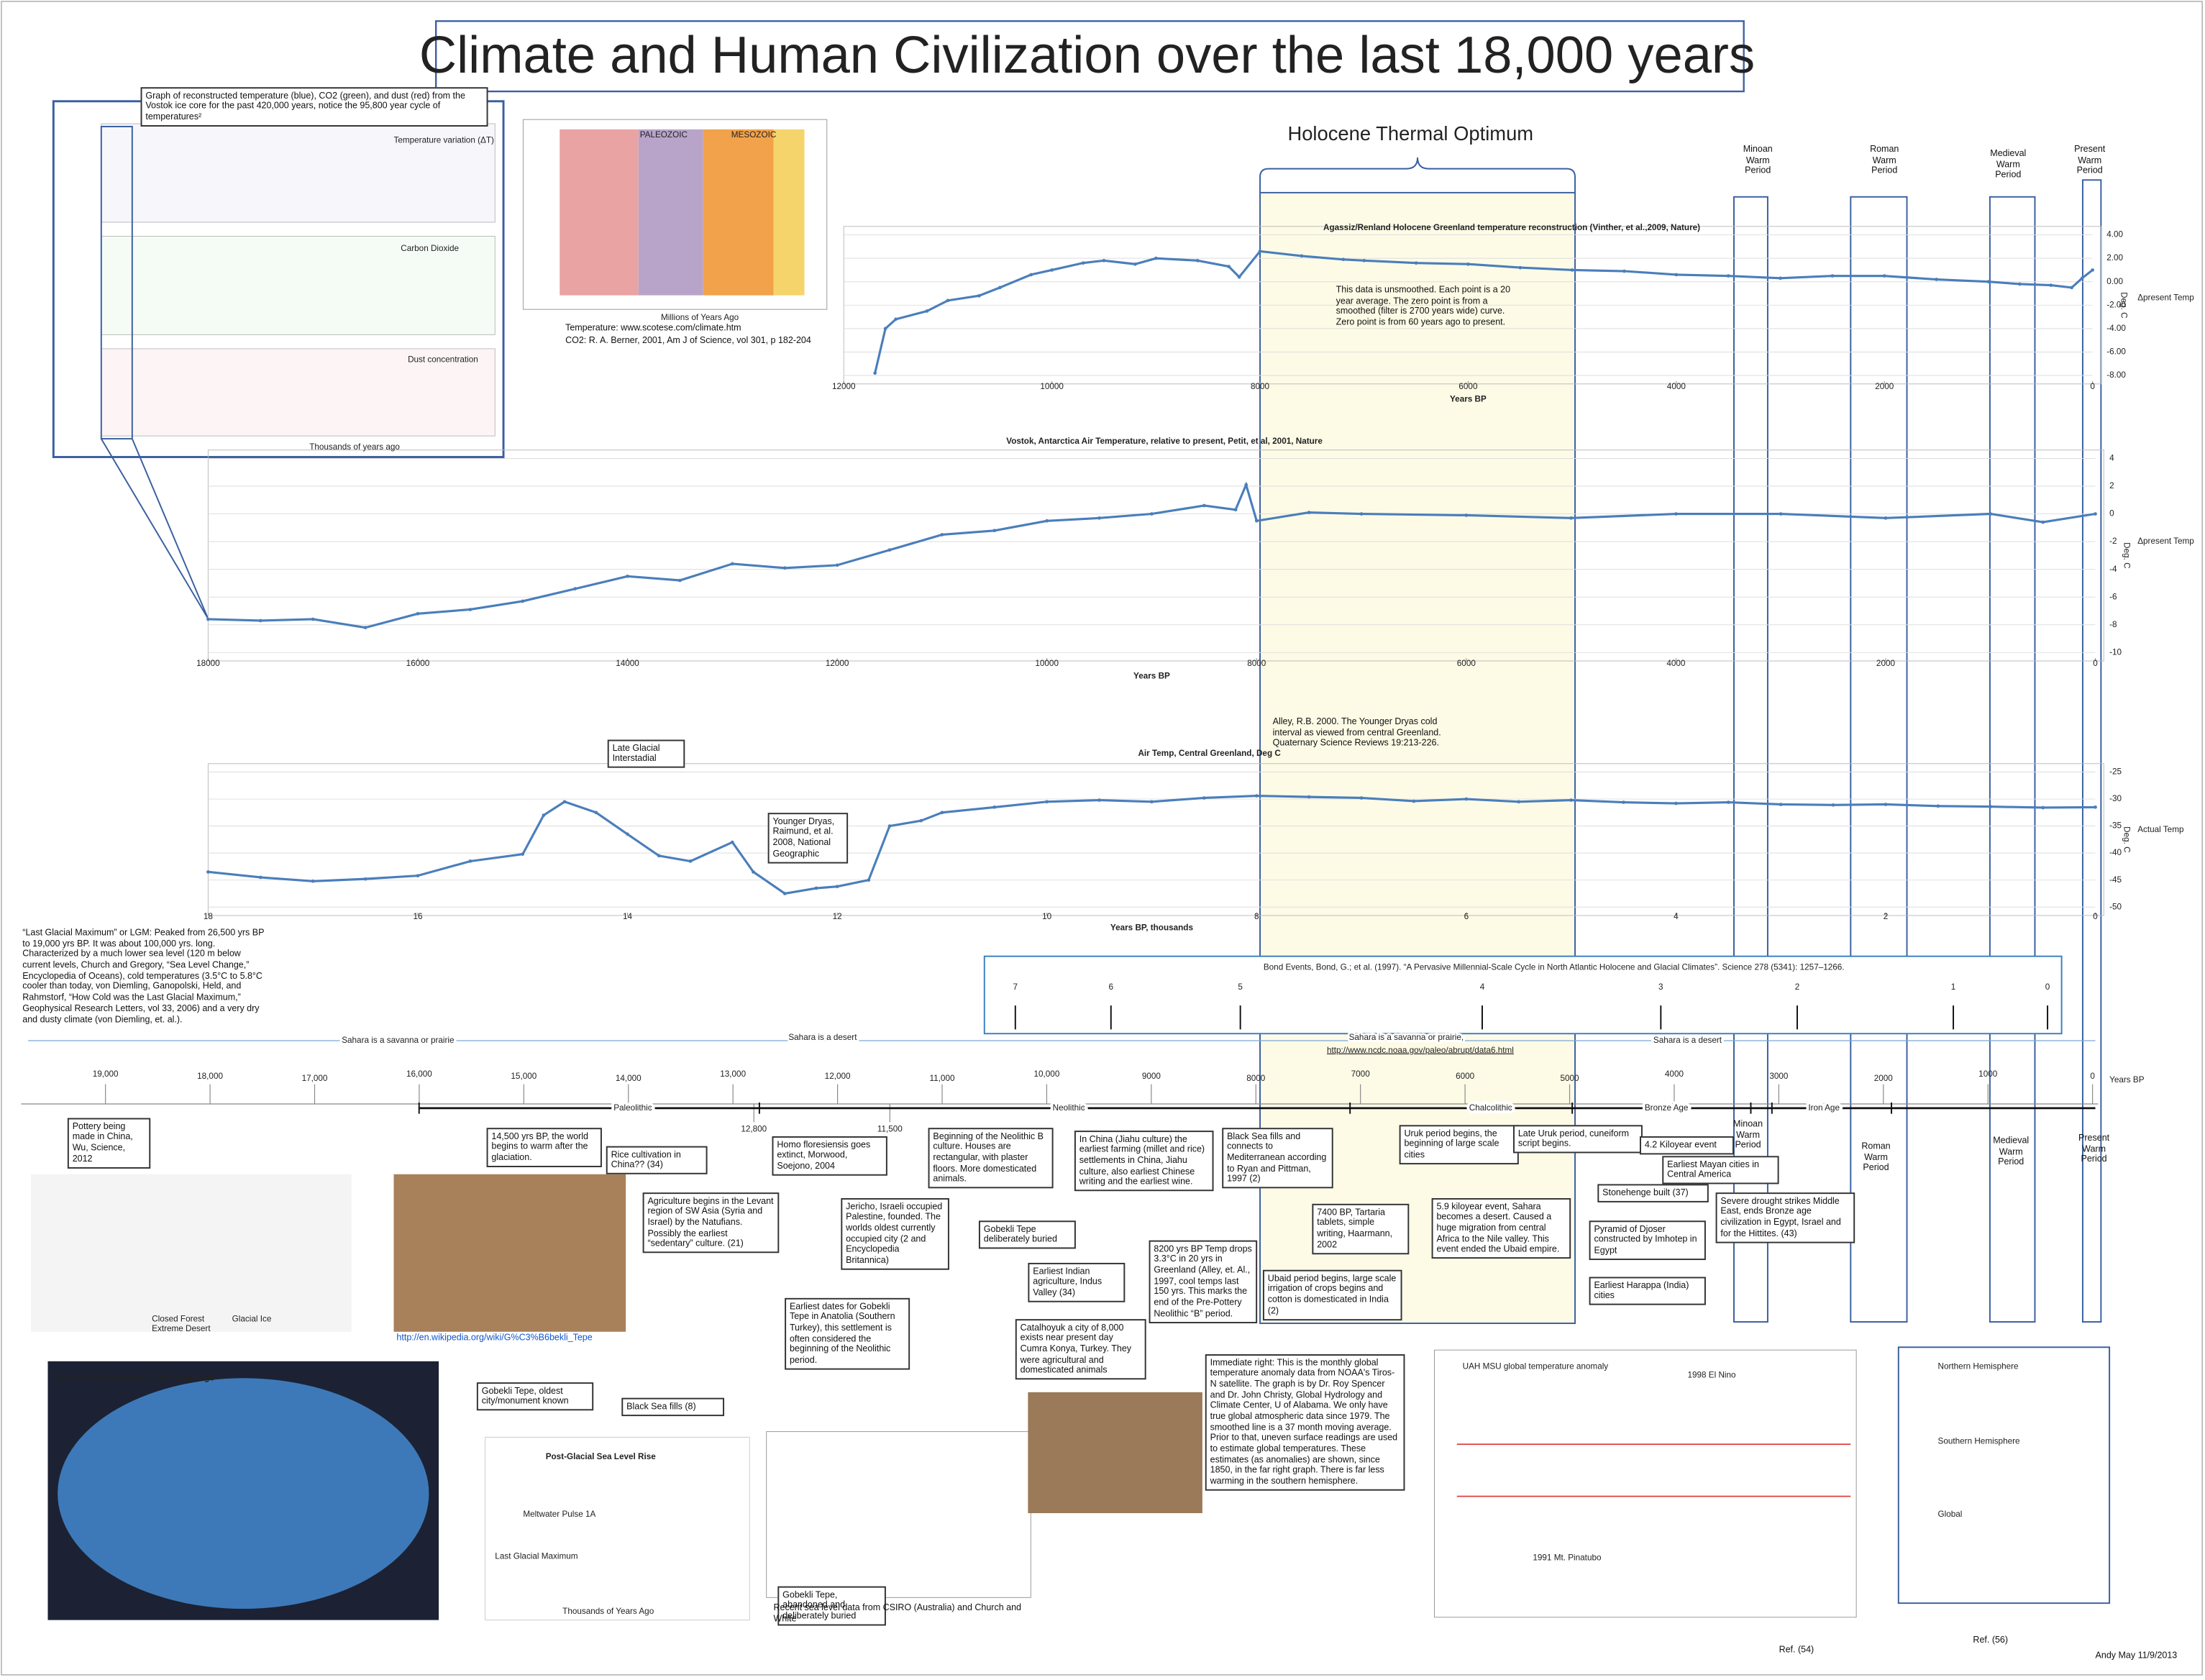 Image resolution: width=2205 pixels, height=1680 pixels. What do you see at coordinates (2160, 829) in the screenshot?
I see `side-label: Actual Temp` at bounding box center [2160, 829].